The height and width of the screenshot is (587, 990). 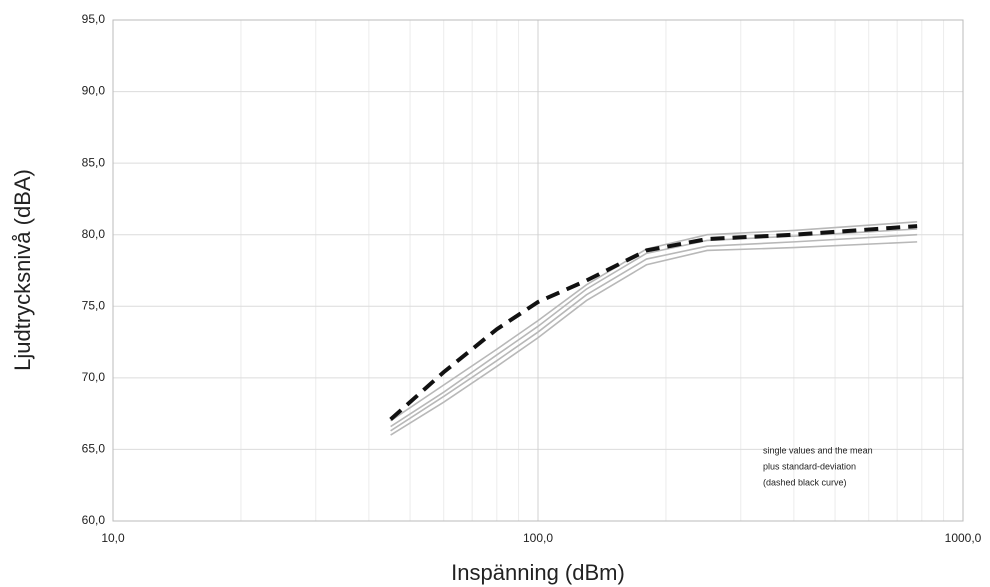 I want to click on y-tick-label: 90,0, so click(x=94, y=91).